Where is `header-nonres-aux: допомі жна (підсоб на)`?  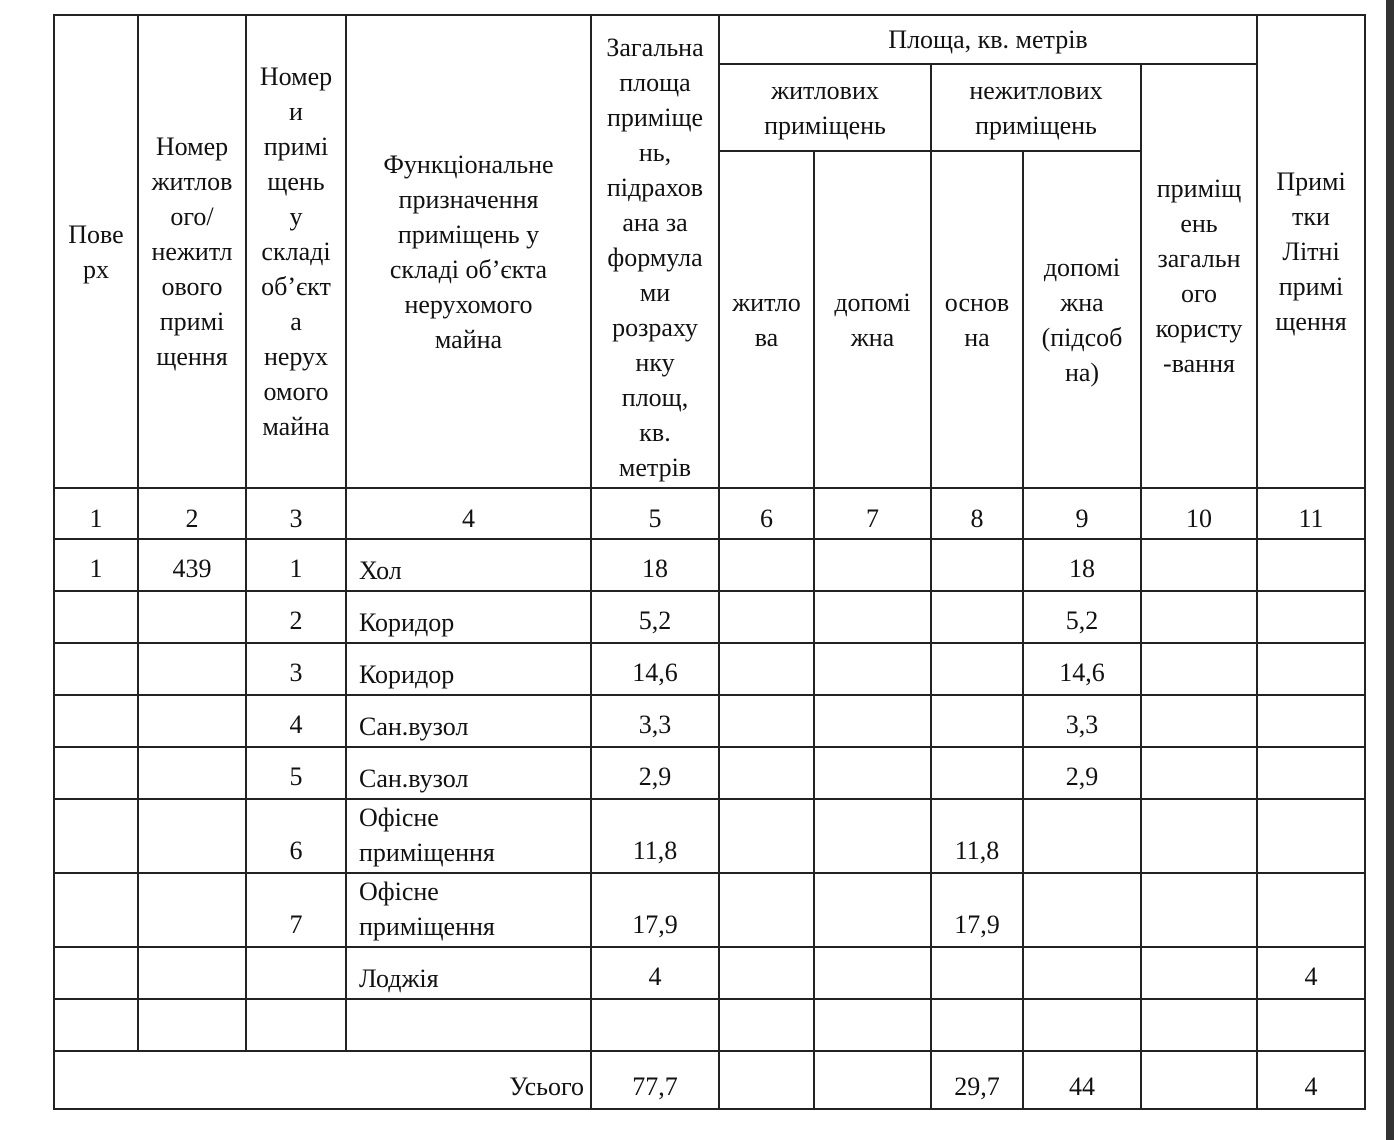
header-nonres-aux: допомі жна (підсоб на) is located at coordinates (1082, 319).